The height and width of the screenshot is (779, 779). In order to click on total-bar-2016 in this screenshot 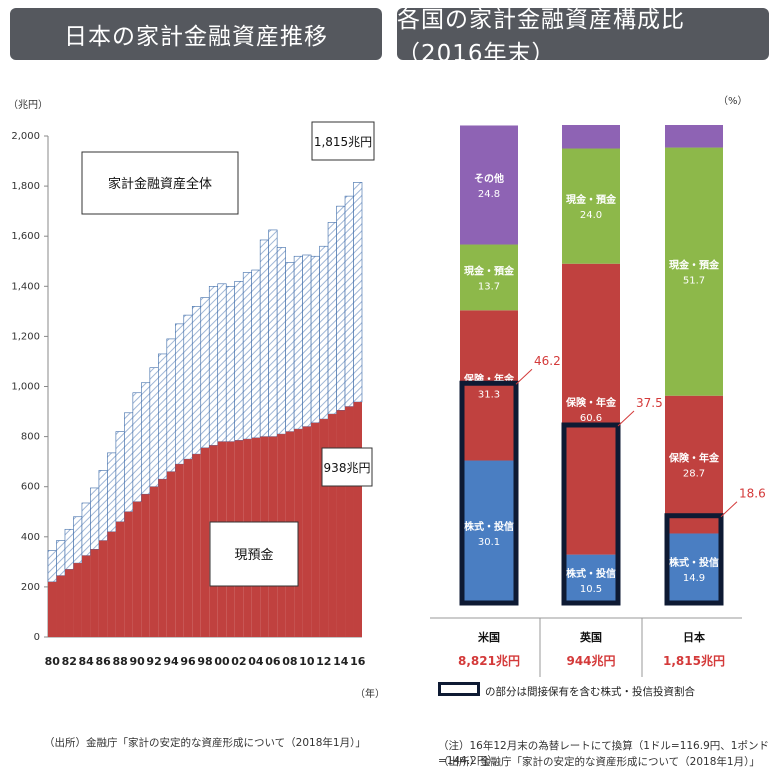, I will do `click(358, 292)`.